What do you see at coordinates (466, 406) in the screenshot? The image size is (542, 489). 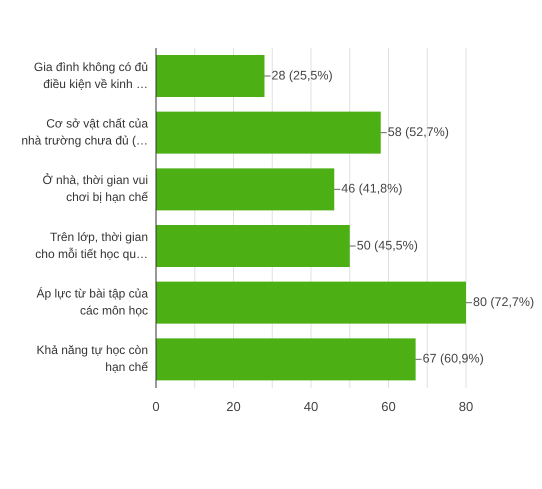 I see `x-tick-label: 80` at bounding box center [466, 406].